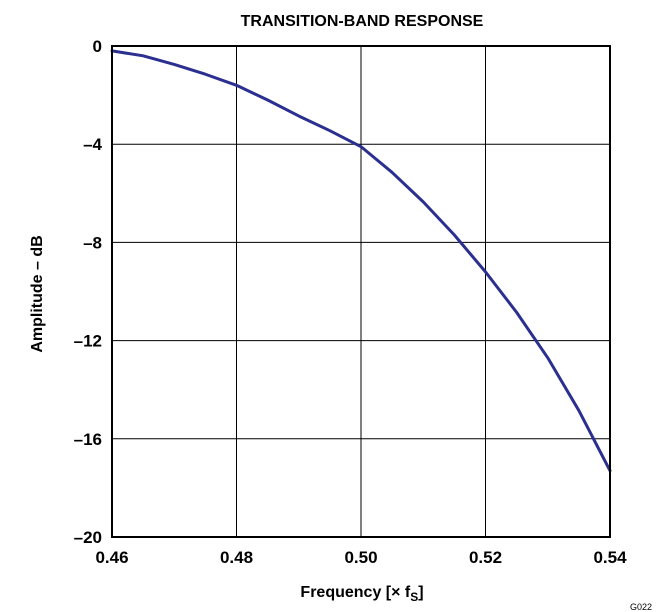  I want to click on x-tick-label: 0.48, so click(236, 557).